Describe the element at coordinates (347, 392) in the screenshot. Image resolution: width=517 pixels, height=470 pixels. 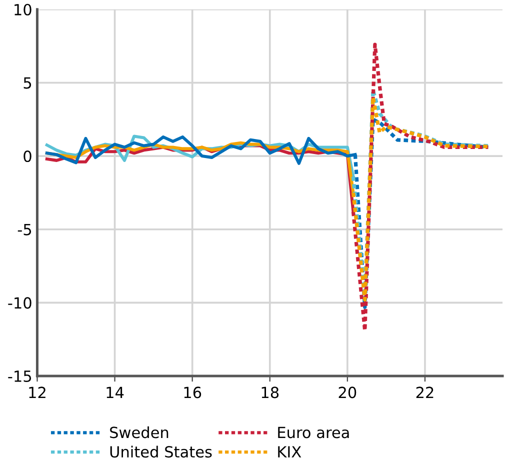
I see `x-tick-label: 20` at that location.